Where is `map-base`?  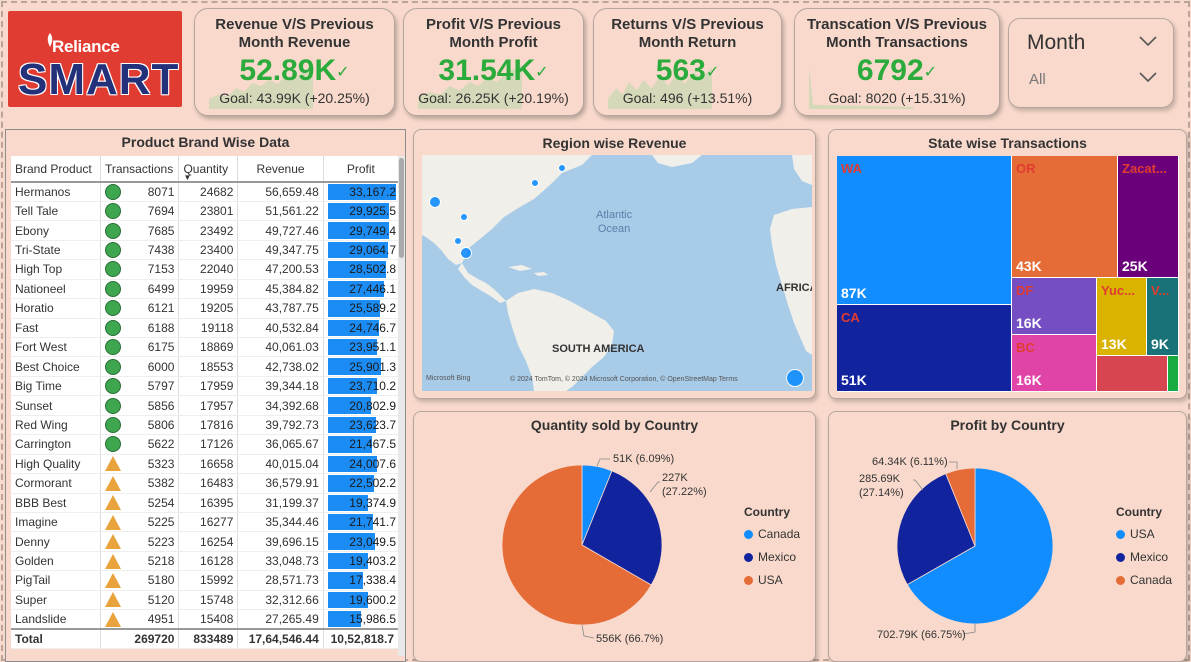 map-base is located at coordinates (617, 273).